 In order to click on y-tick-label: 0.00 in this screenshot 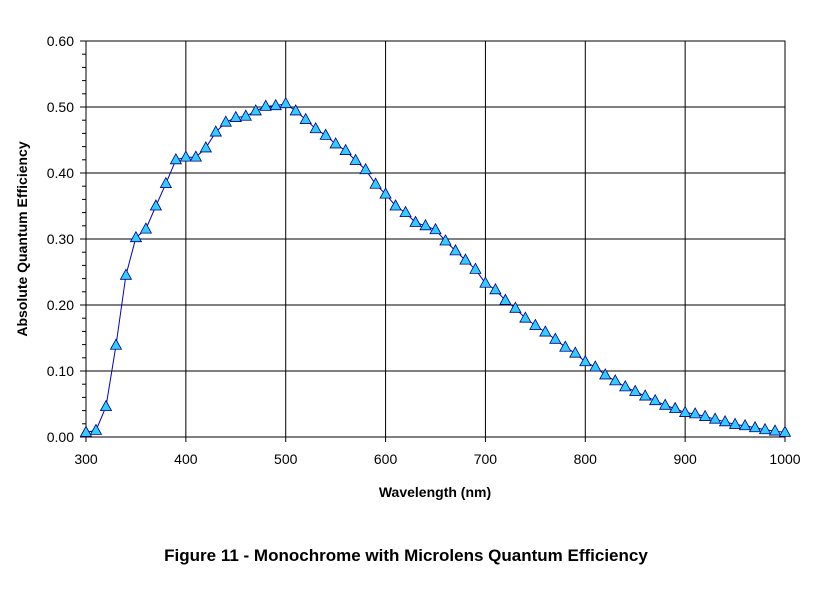, I will do `click(60, 437)`.